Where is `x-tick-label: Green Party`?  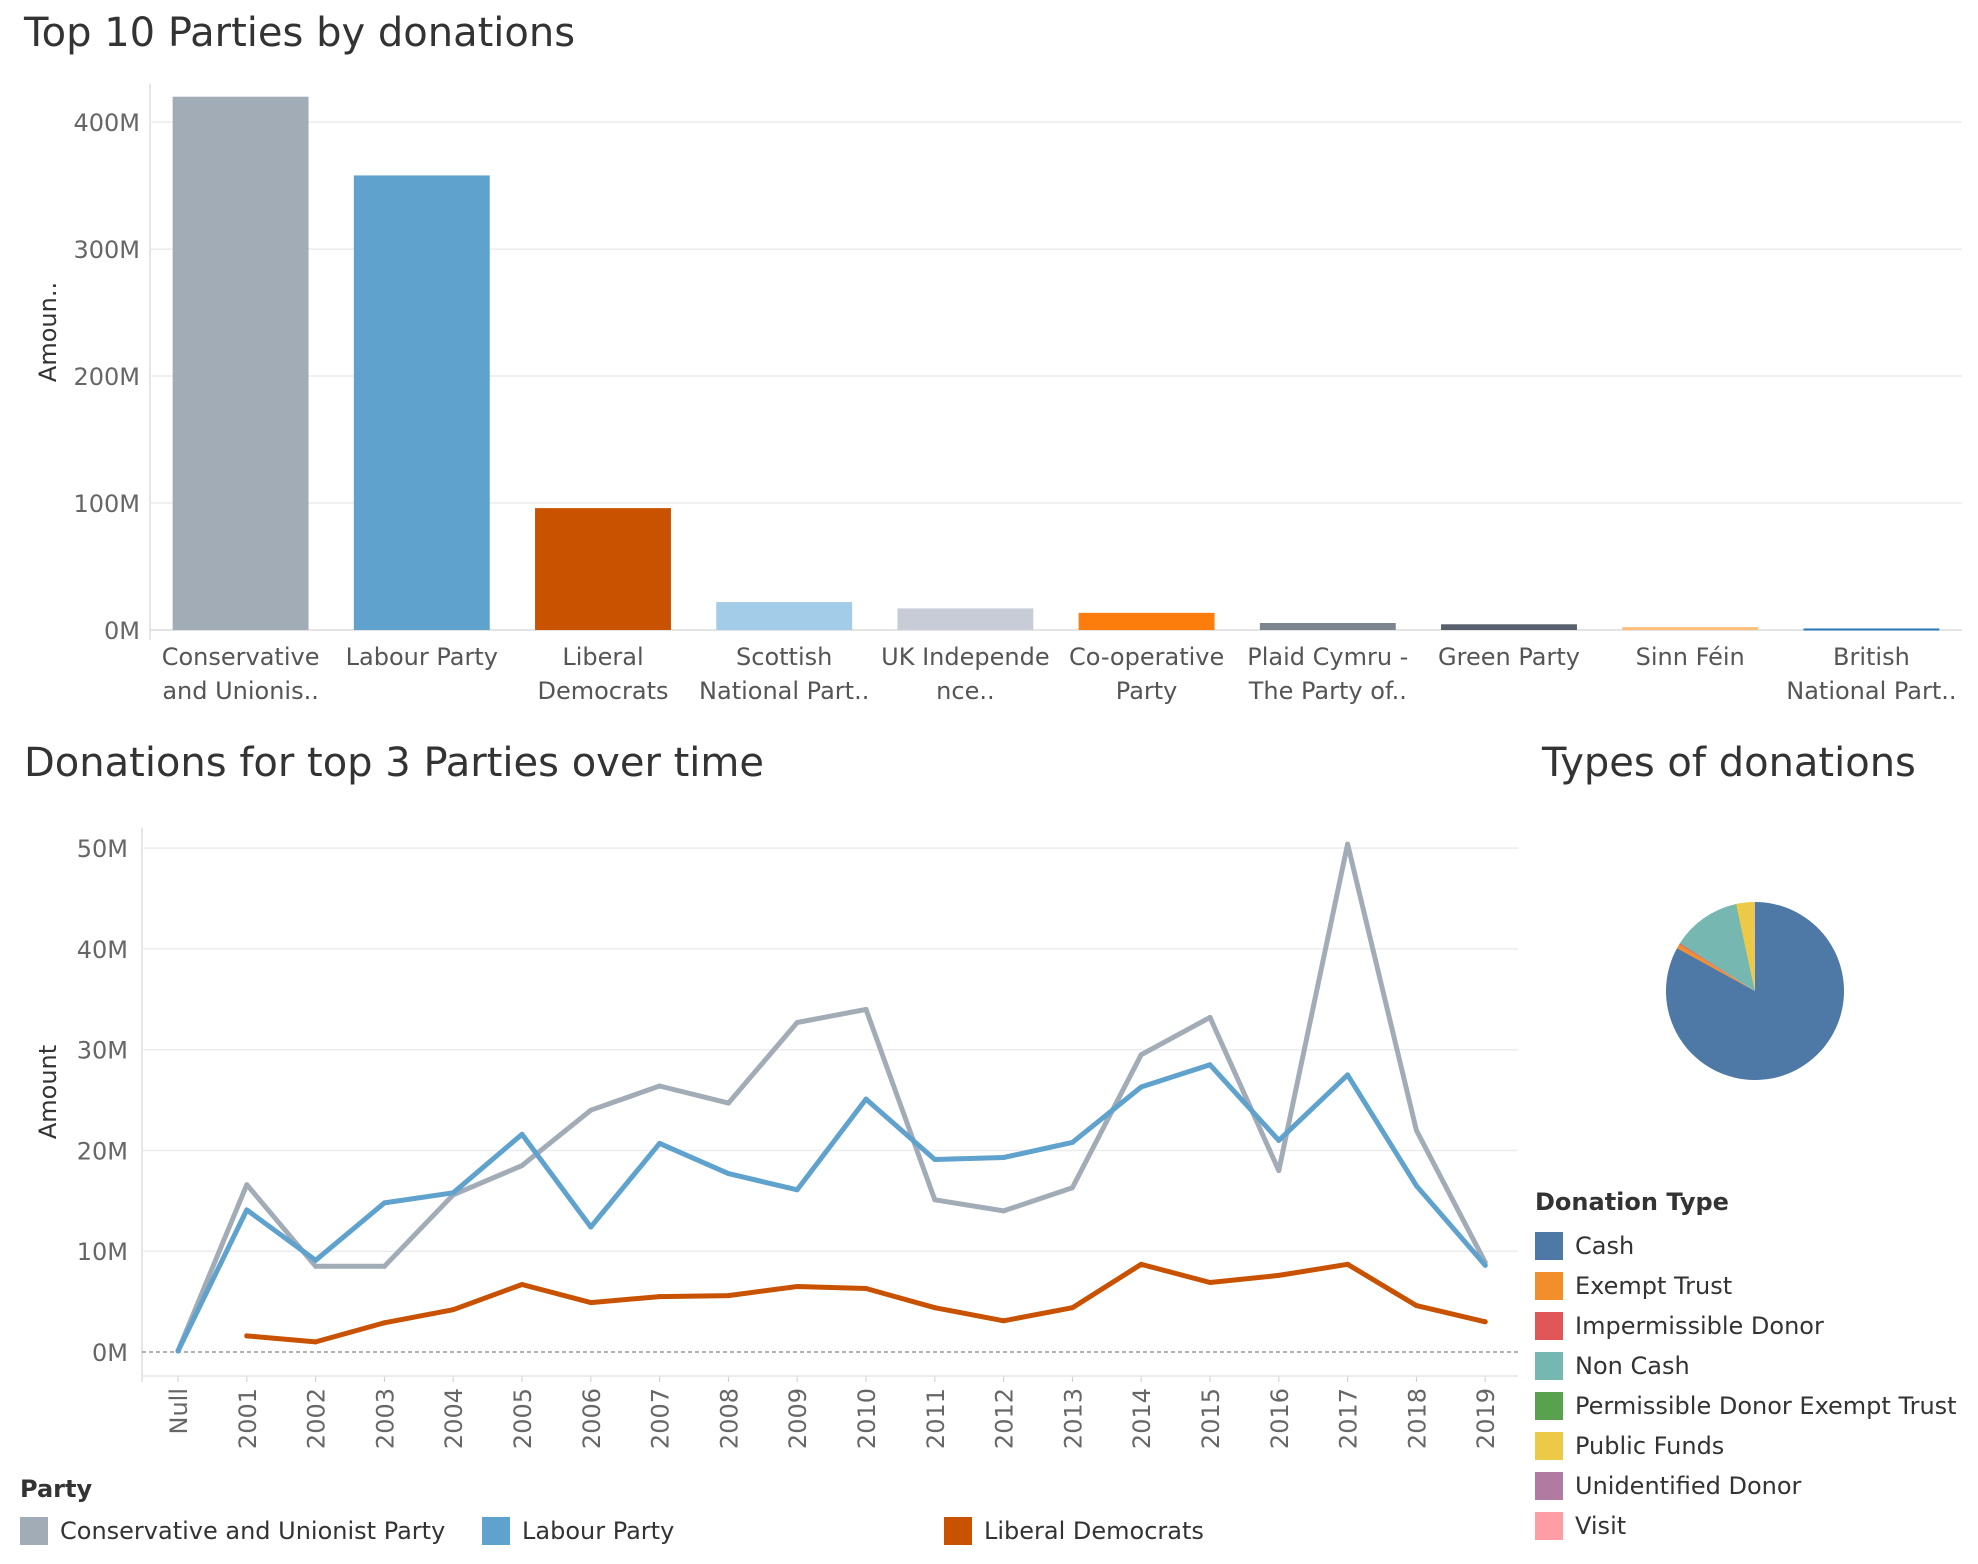 x-tick-label: Green Party is located at coordinates (1509, 657).